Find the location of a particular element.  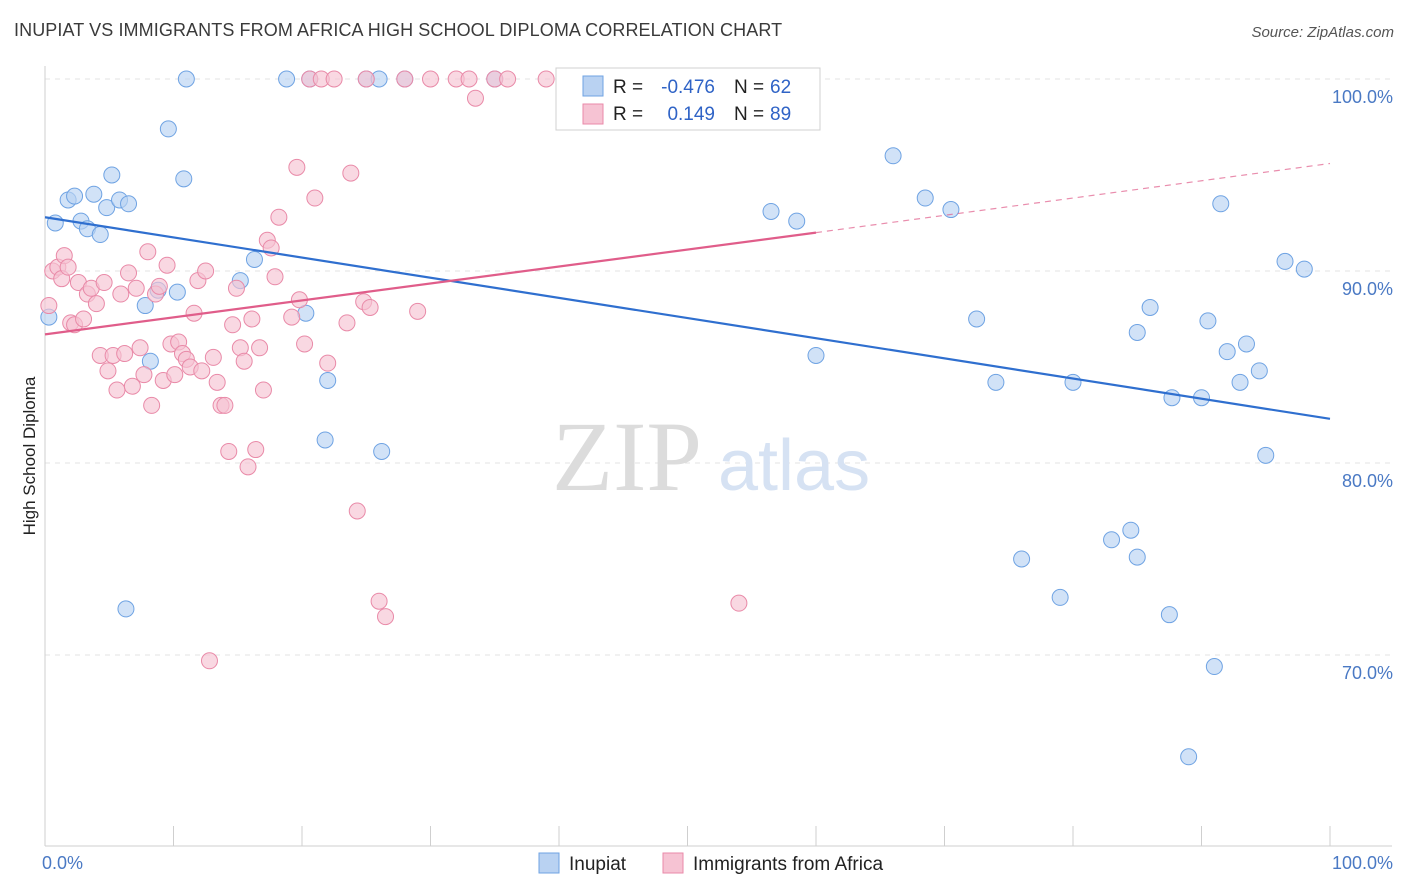

watermark-atlas: atlas is located at coordinates (794, 466).